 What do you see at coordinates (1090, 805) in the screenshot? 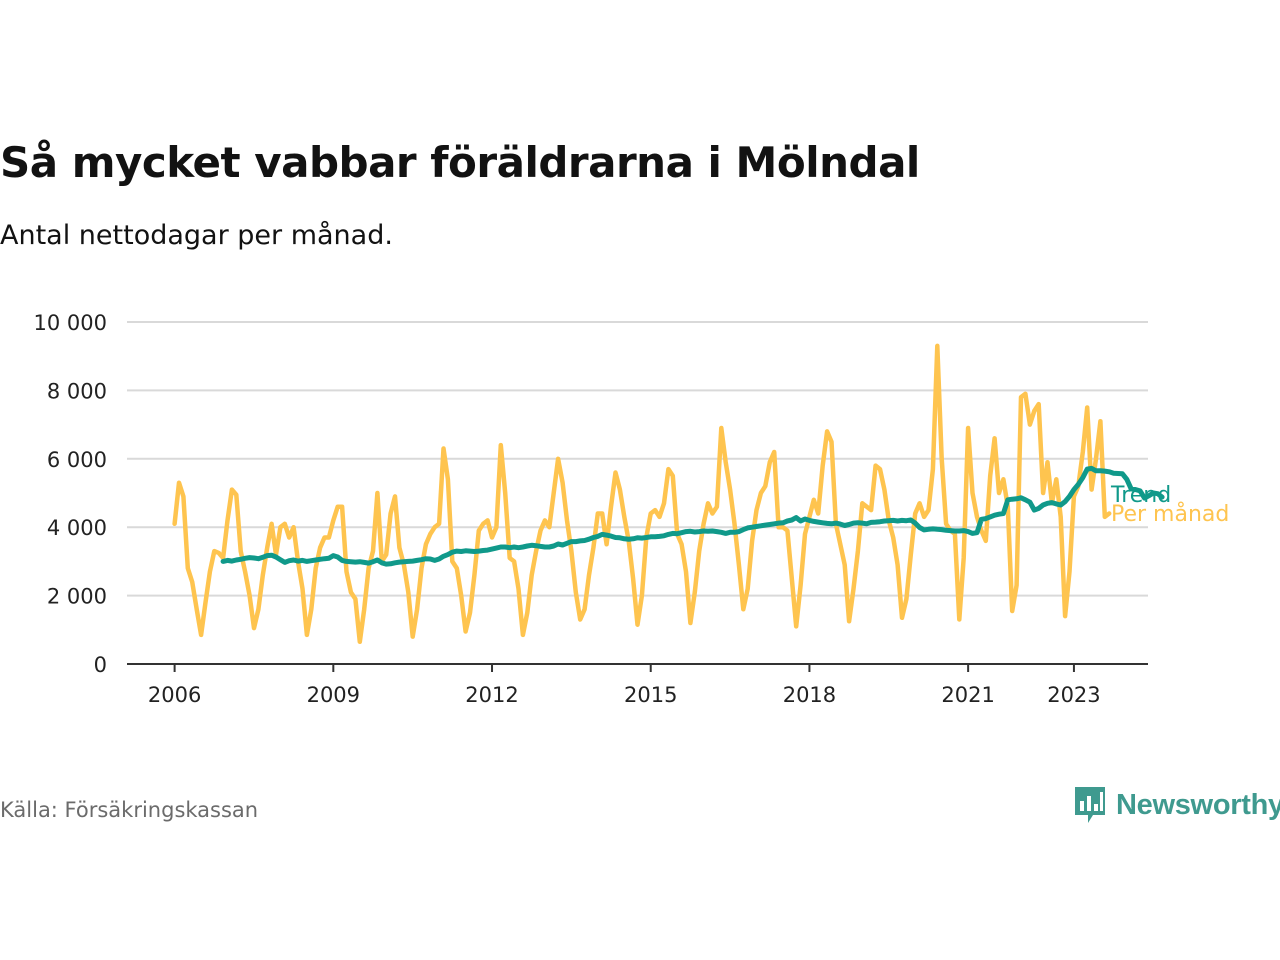
I see `newsworthy-bar-chart-icon` at bounding box center [1090, 805].